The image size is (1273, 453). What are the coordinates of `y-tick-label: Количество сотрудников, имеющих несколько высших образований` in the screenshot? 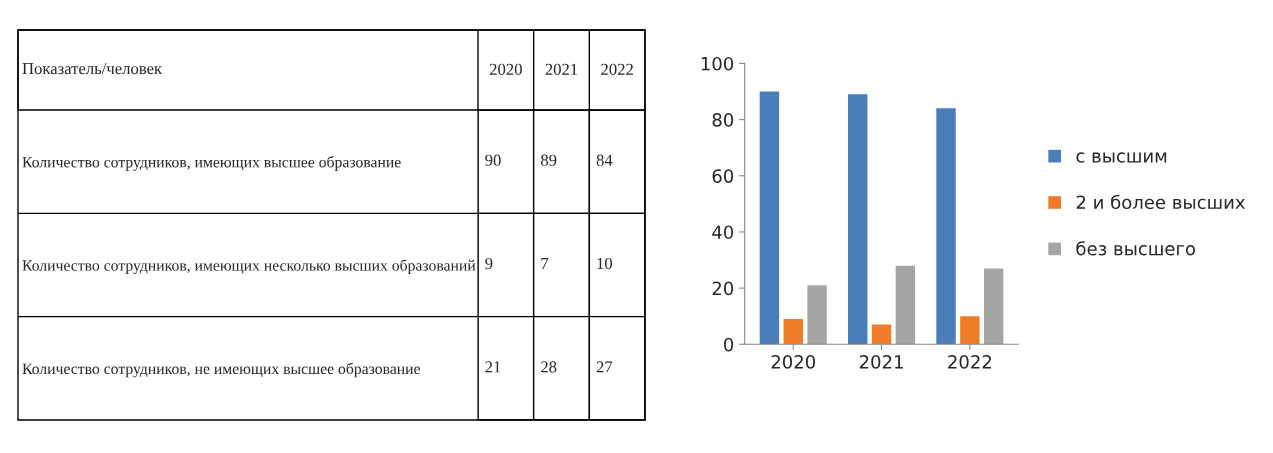 It's located at (249, 266).